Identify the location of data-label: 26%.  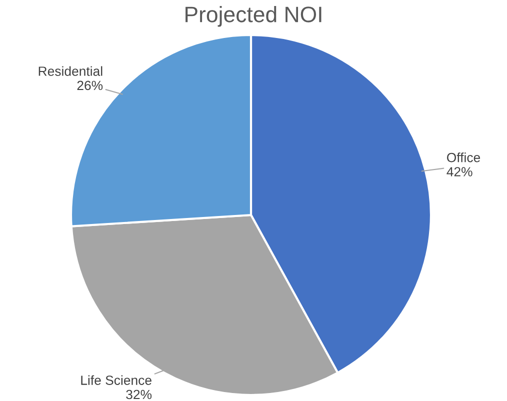
(90, 85).